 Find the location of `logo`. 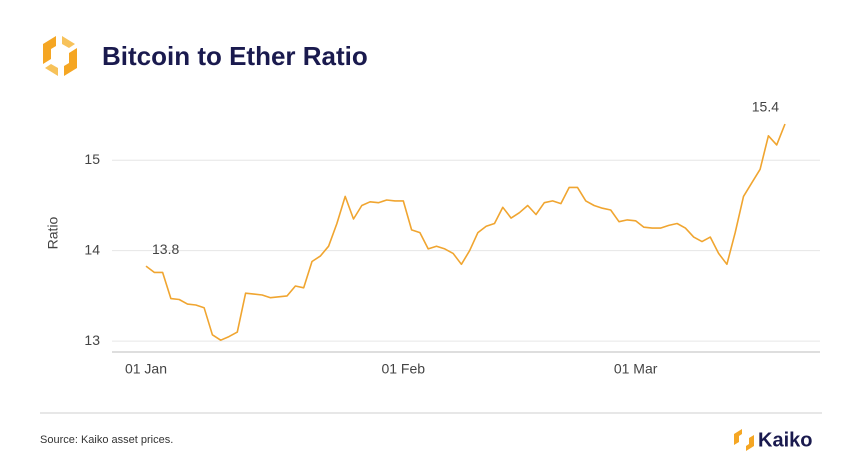

logo is located at coordinates (60, 56).